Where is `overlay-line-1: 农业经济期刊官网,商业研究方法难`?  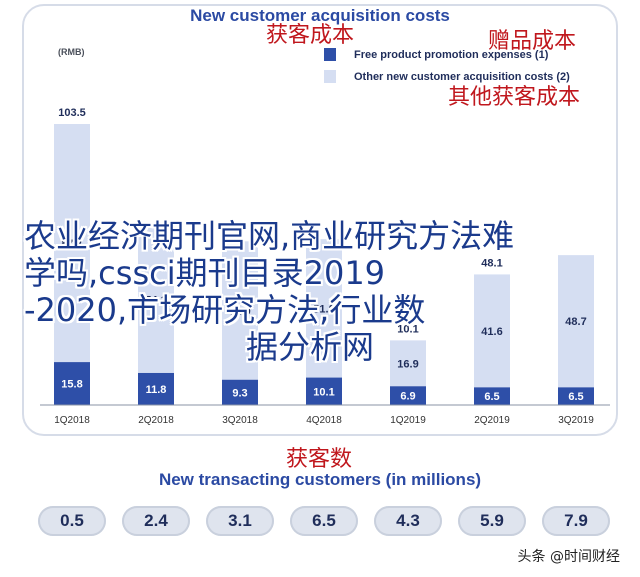 overlay-line-1: 农业经济期刊官网,商业研究方法难 is located at coordinates (269, 236).